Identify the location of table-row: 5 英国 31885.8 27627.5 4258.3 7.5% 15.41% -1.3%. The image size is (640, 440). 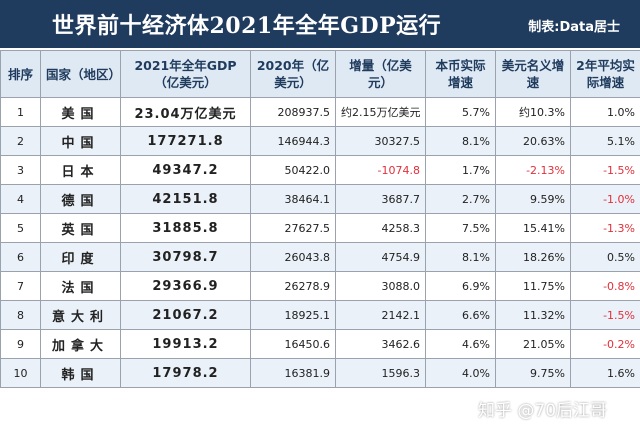
(320, 228).